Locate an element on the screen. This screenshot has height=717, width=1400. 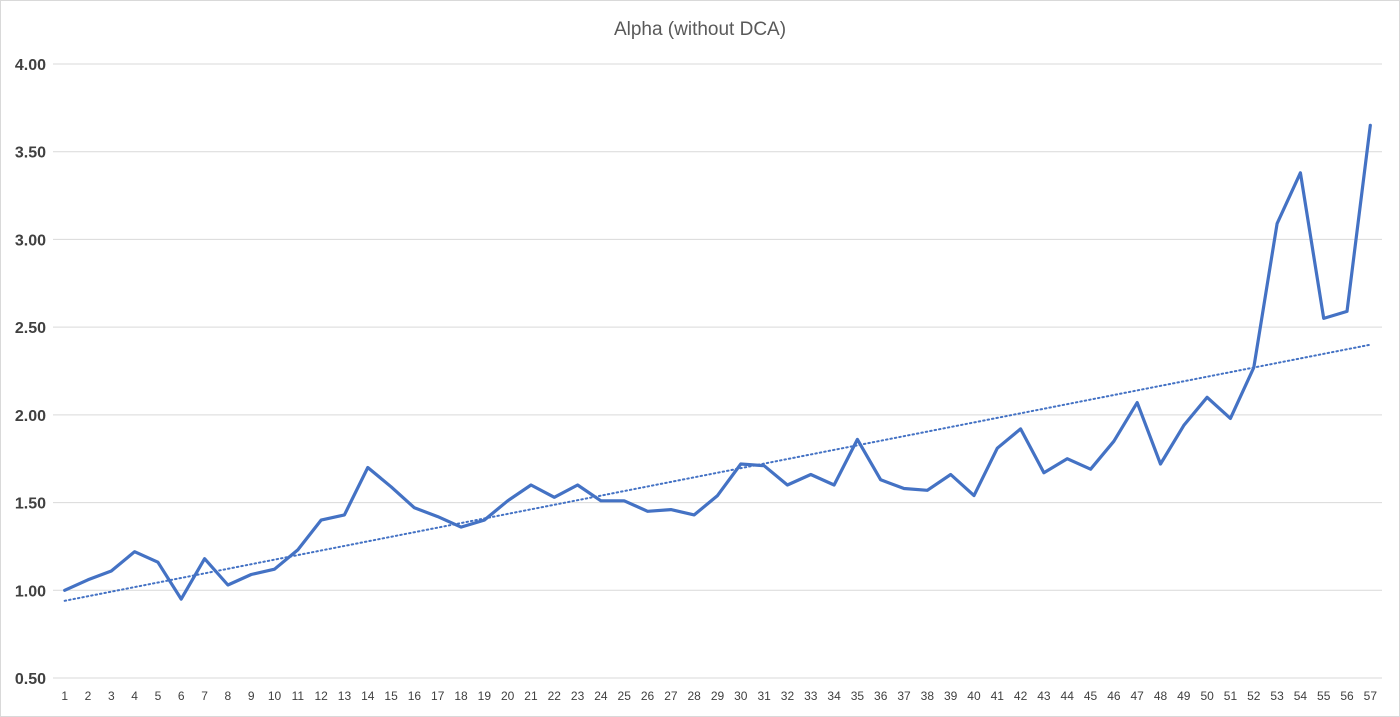
x-tick-label: 44 is located at coordinates (1068, 696).